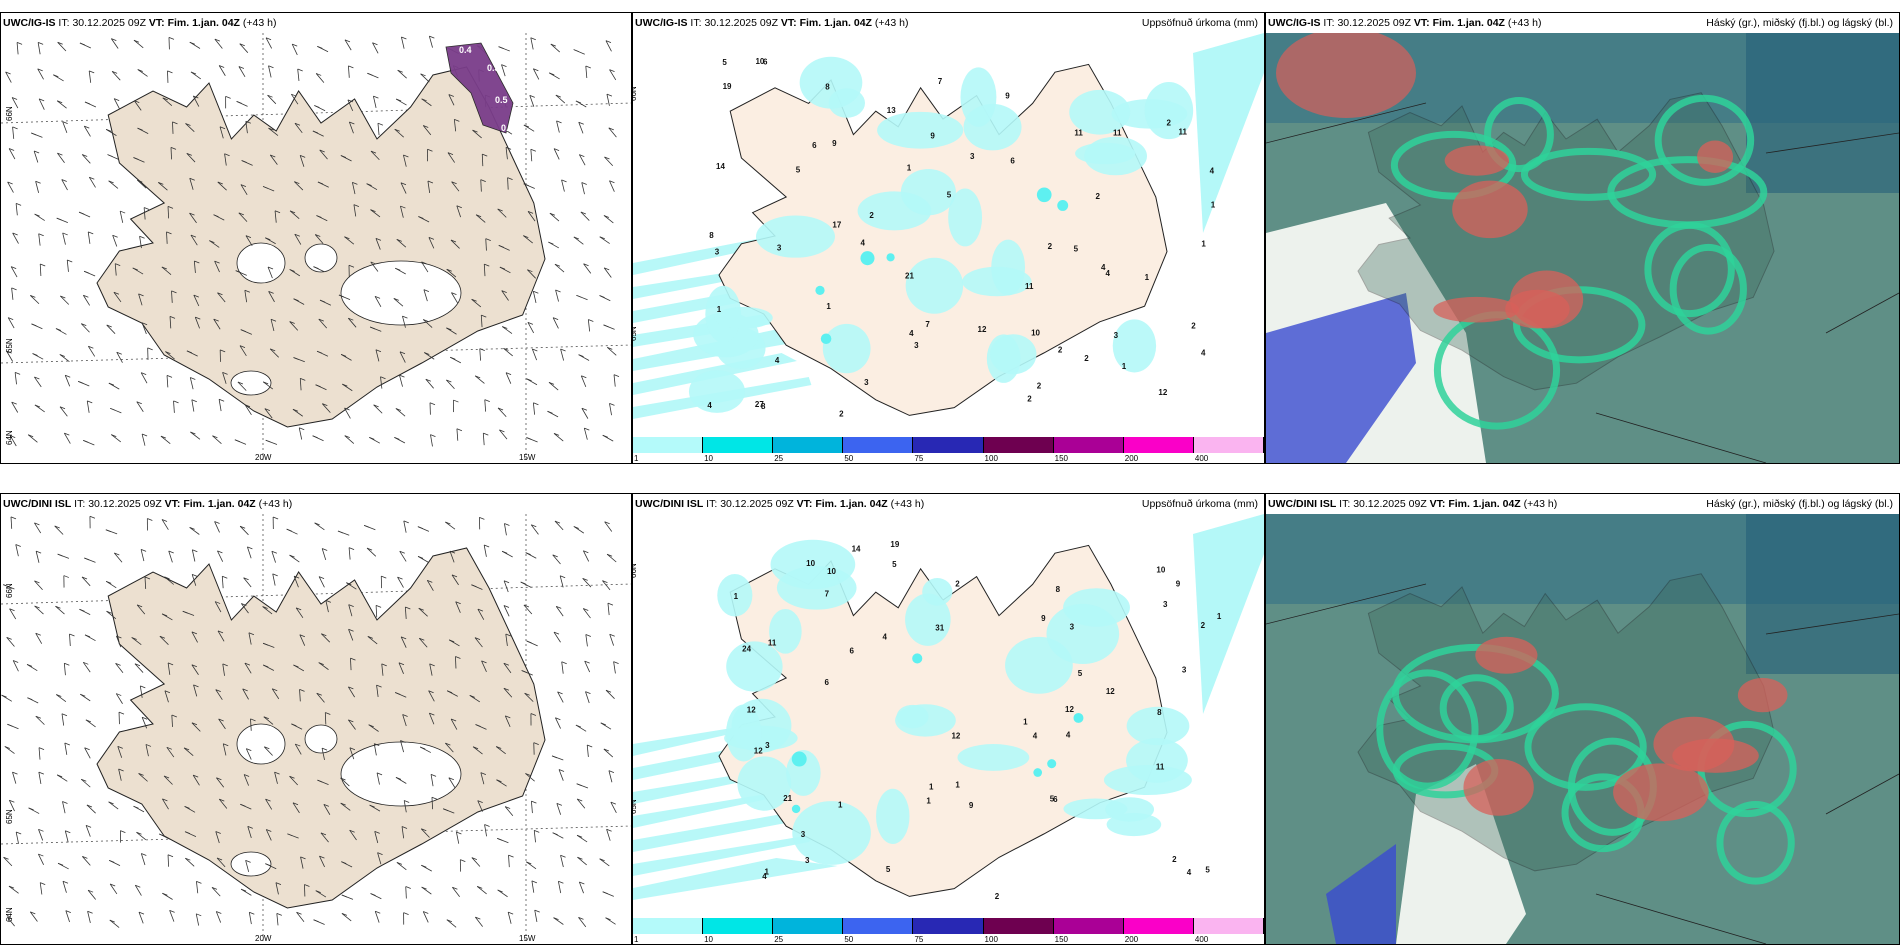  Describe the element at coordinates (955, 736) in the screenshot. I see `precip-value-label: 12` at that location.